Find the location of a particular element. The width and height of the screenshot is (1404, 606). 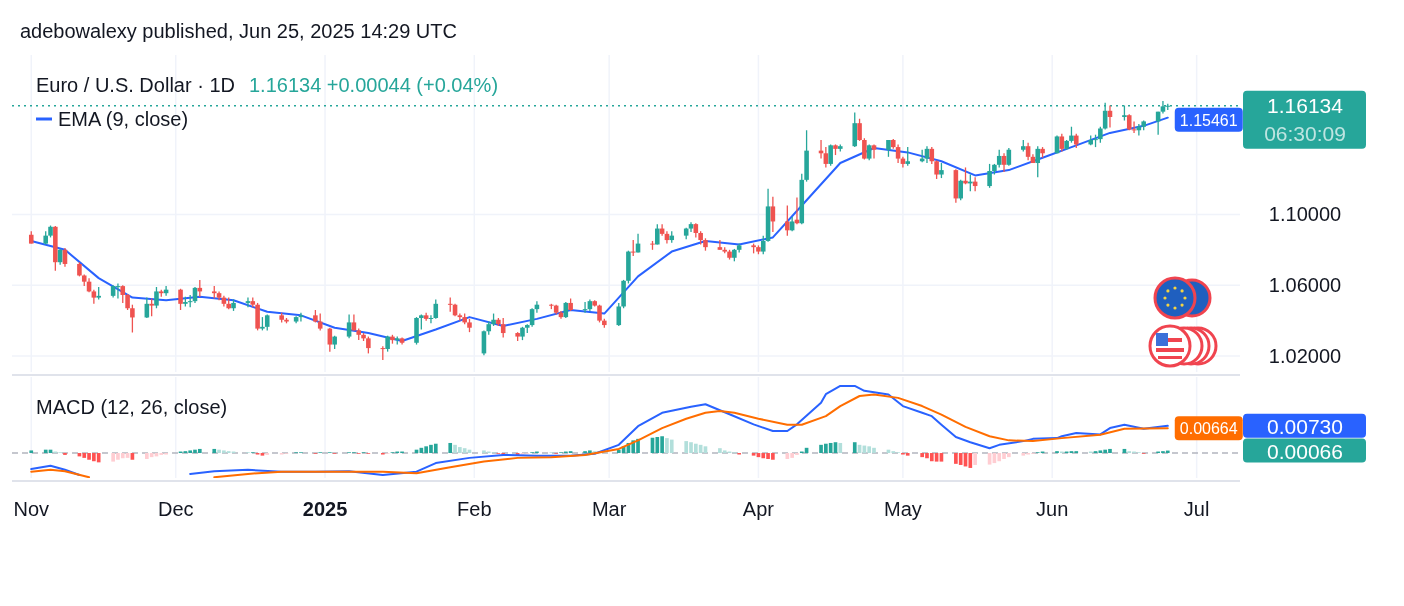

text: Euro / U.S. Dollar · 1D is located at coordinates (135, 85).